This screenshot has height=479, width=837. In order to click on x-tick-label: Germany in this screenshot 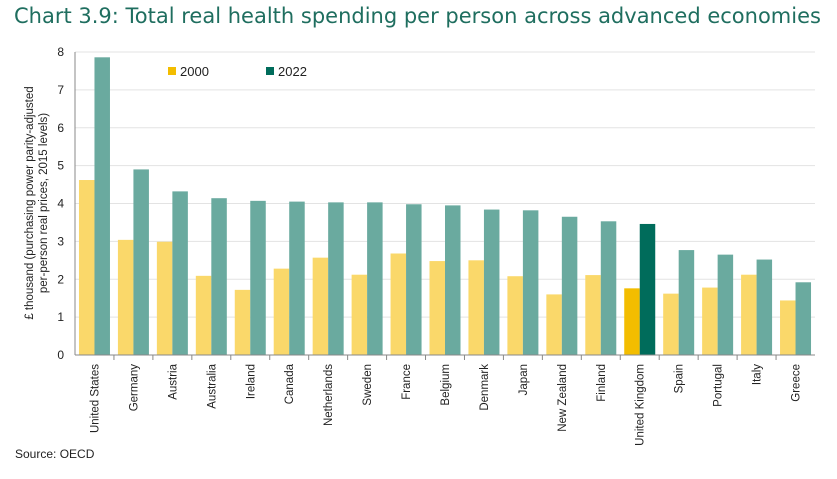, I will do `click(134, 388)`.